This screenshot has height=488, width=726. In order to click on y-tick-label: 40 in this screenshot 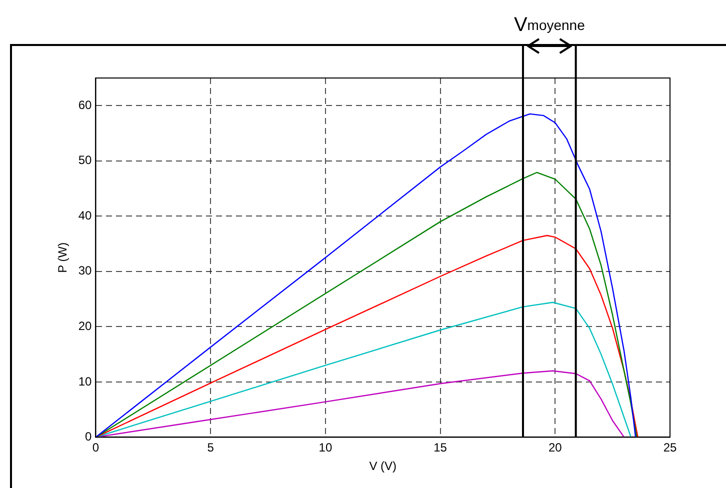, I will do `click(85, 215)`.